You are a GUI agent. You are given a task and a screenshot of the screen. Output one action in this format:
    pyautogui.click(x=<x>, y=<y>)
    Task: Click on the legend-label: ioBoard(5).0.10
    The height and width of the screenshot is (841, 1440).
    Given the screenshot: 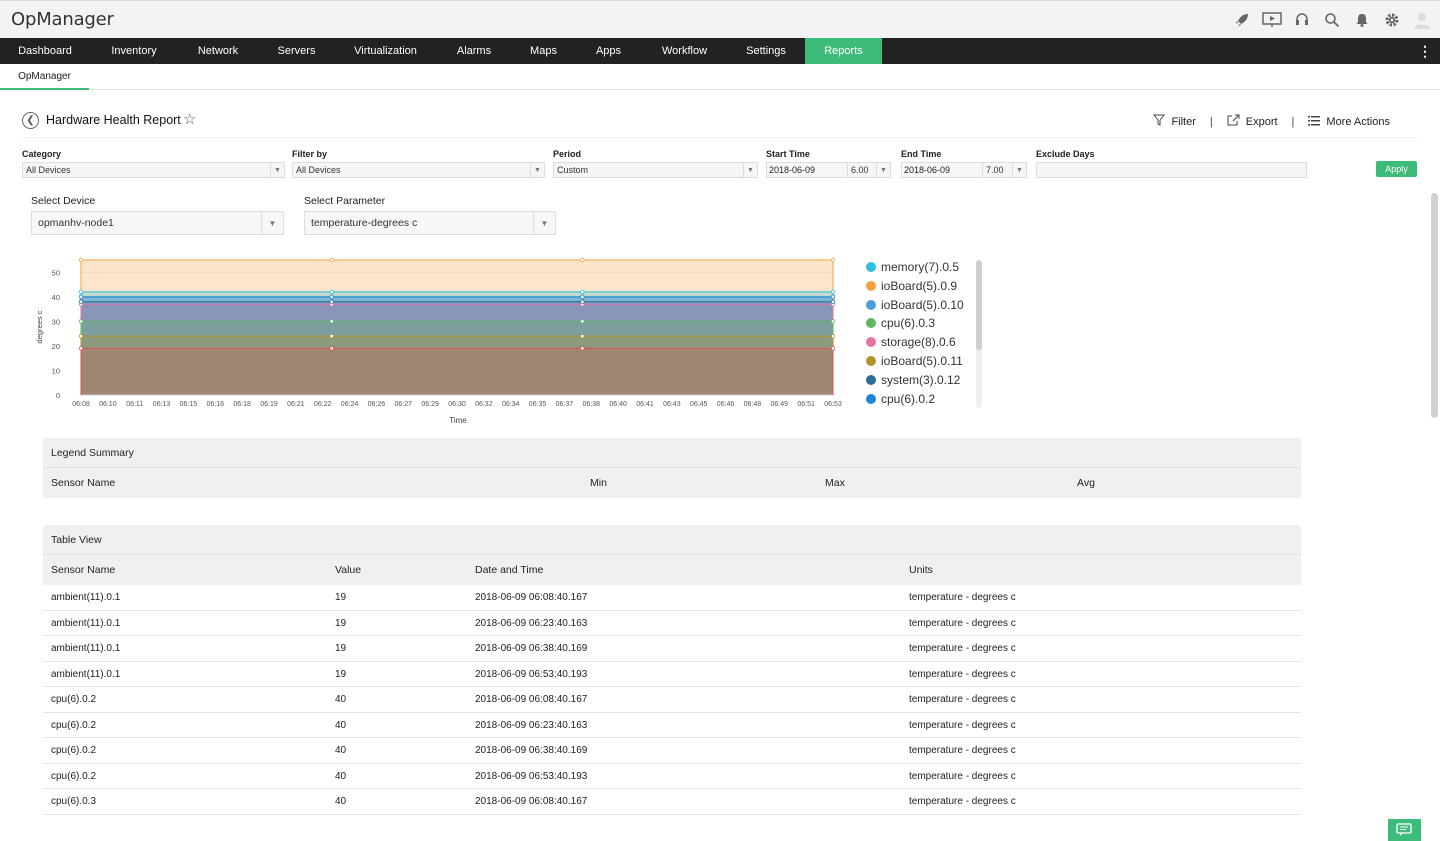 What is the action you would take?
    pyautogui.click(x=922, y=304)
    